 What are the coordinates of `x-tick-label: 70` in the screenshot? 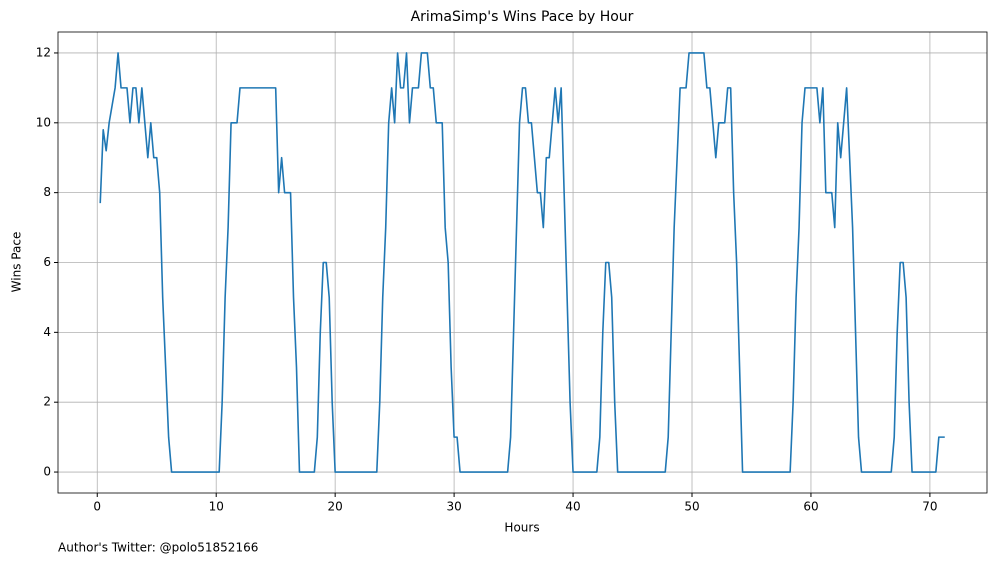 It's located at (929, 507).